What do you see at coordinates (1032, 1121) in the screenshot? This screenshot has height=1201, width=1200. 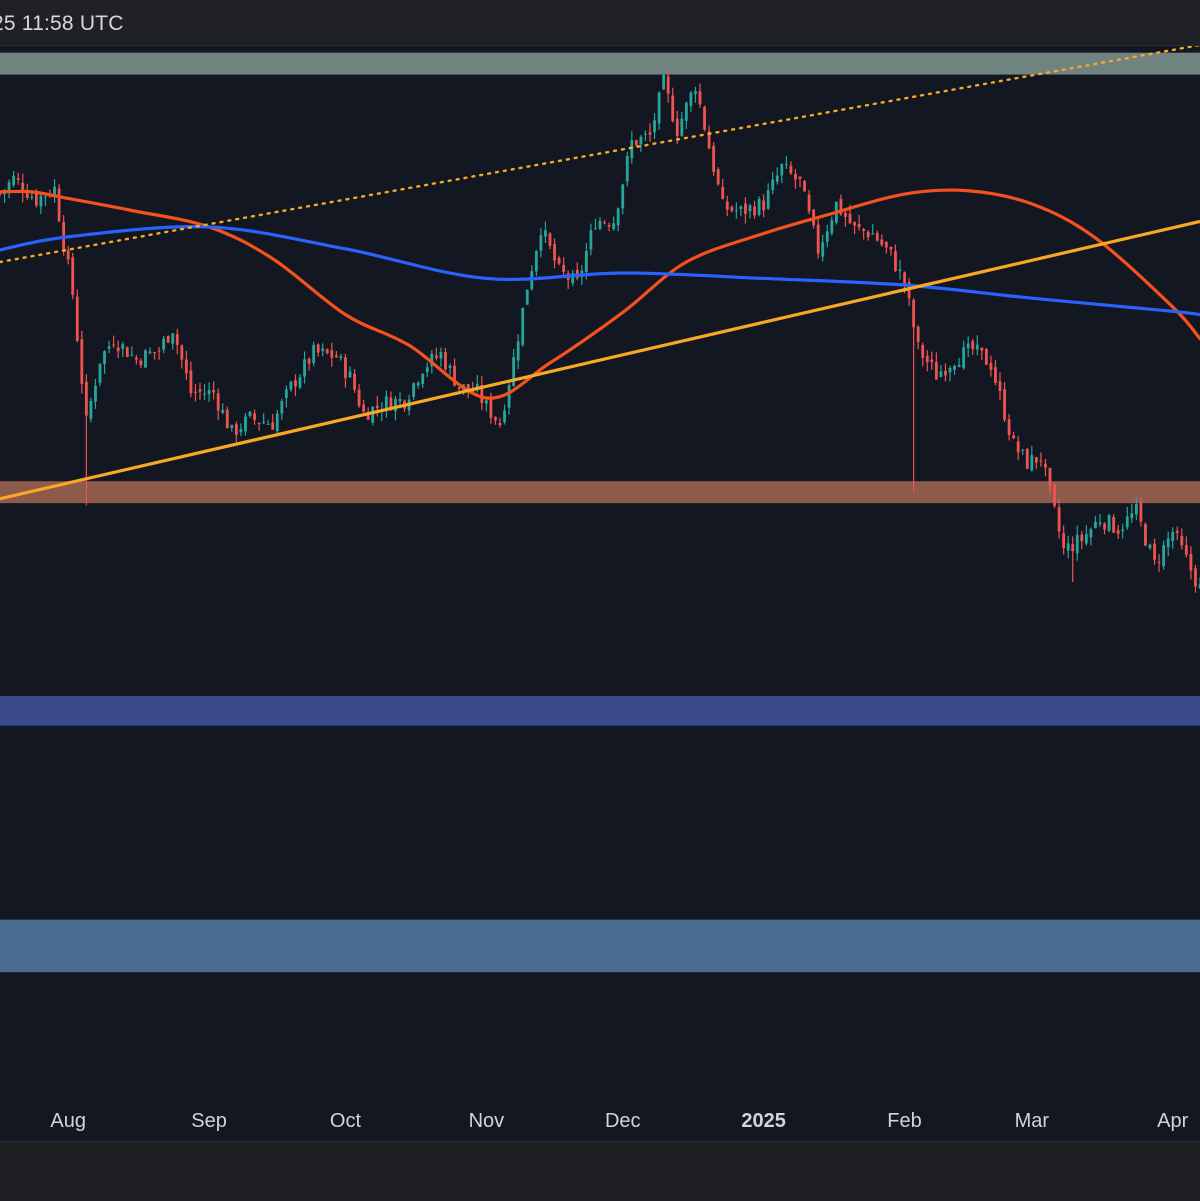 I see `x-tick-label-mar: Mar` at bounding box center [1032, 1121].